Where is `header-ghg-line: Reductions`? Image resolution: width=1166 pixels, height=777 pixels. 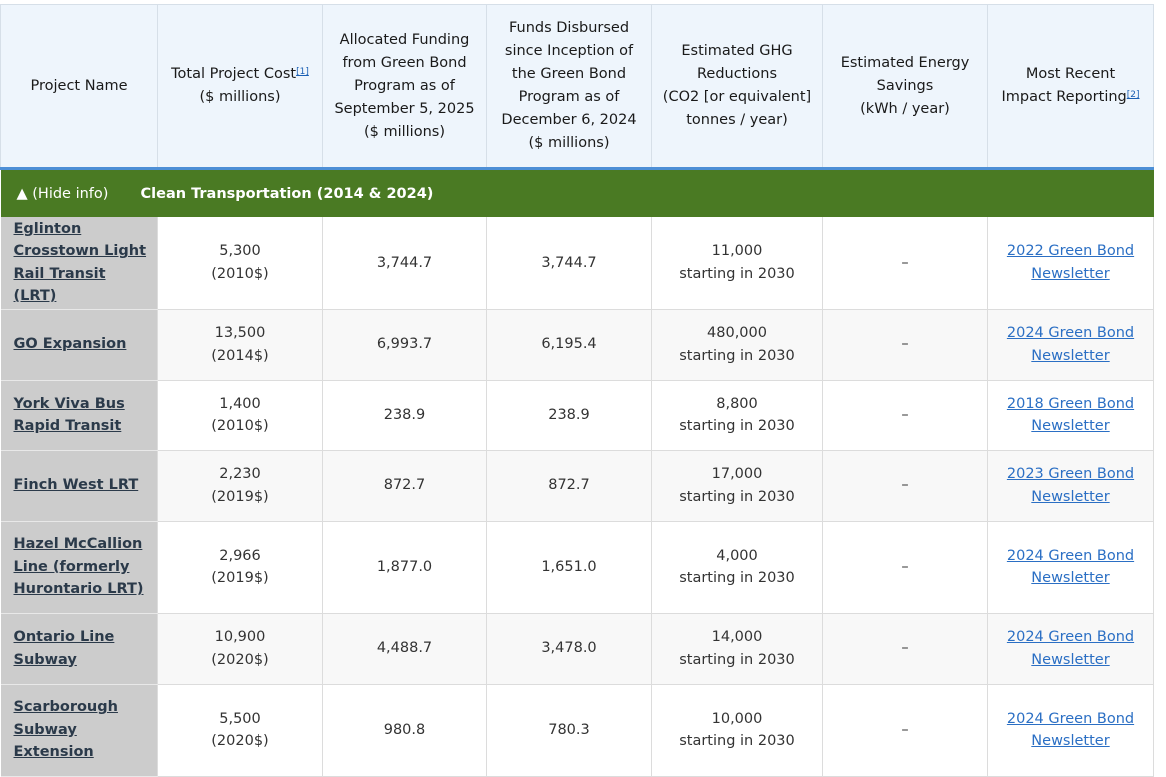 header-ghg-line: Reductions is located at coordinates (737, 74).